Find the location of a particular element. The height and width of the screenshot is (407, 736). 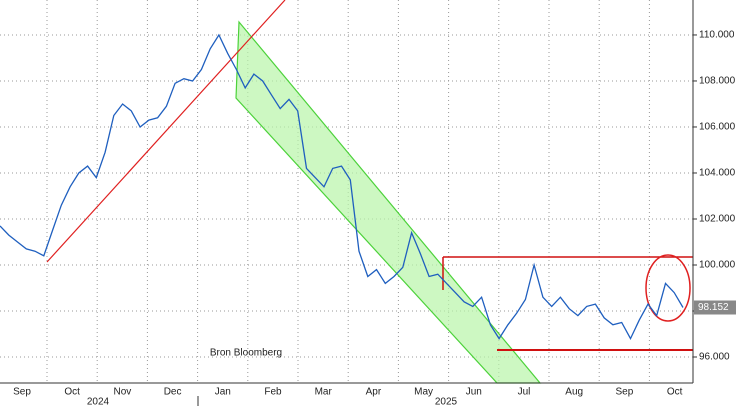

last-value-label: 98.152 is located at coordinates (713, 307).